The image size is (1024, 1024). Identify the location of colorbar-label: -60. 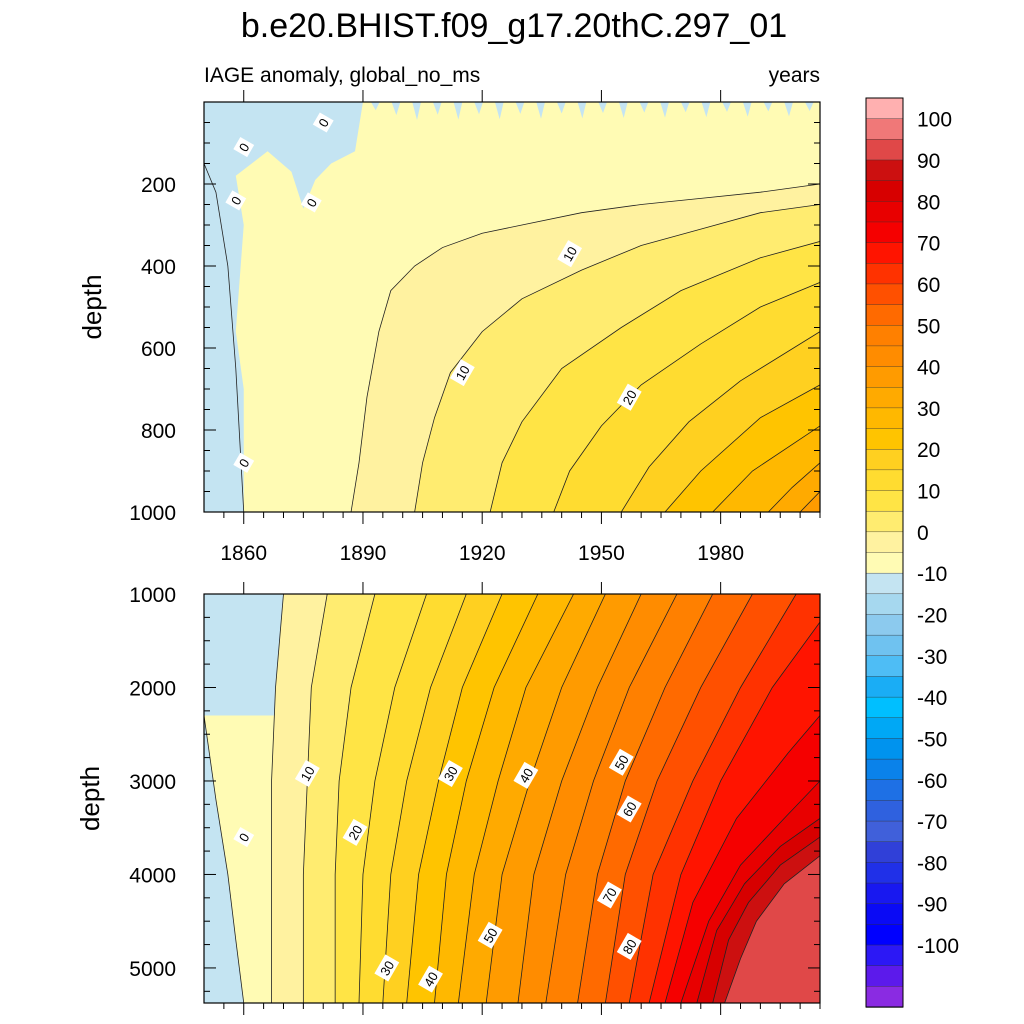
(932, 781).